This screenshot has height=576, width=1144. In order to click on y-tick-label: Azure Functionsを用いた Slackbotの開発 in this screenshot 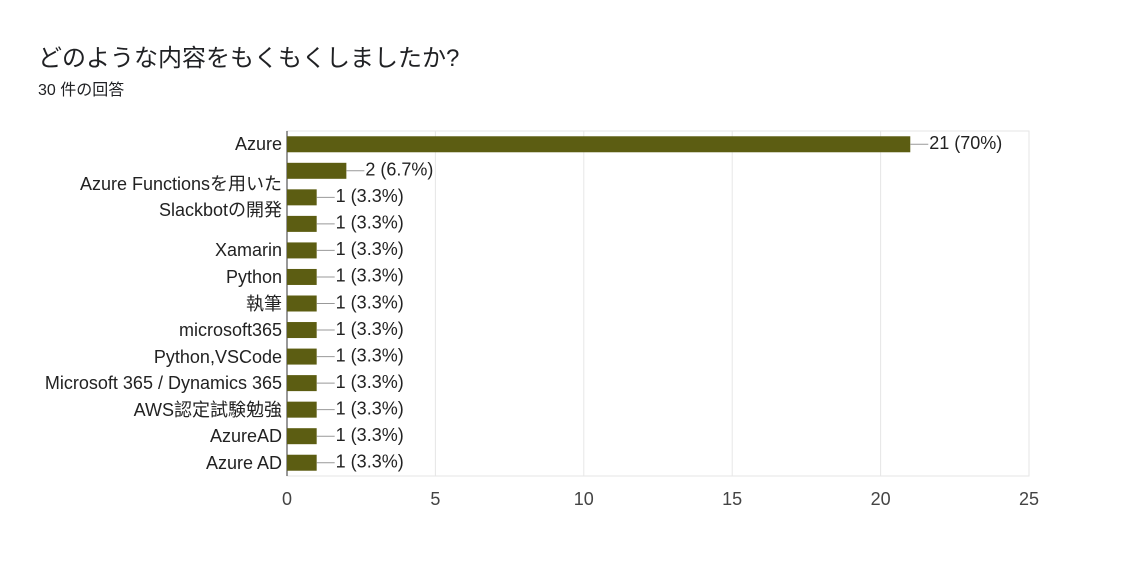, I will do `click(180, 197)`.